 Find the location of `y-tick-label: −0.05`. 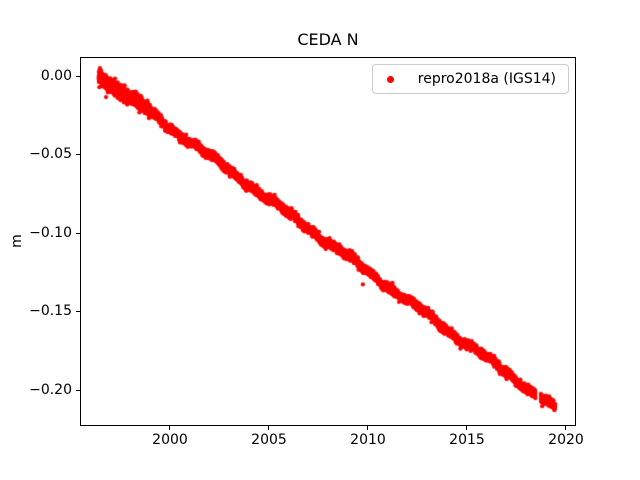

y-tick-label: −0.05 is located at coordinates (50, 154).